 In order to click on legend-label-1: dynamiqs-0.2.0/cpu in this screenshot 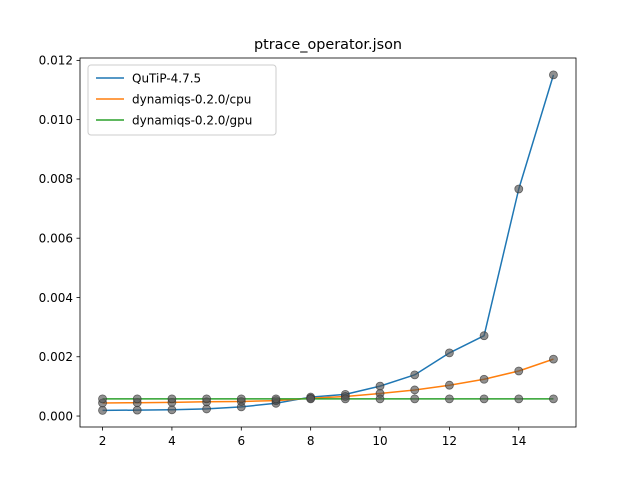, I will do `click(191, 99)`.